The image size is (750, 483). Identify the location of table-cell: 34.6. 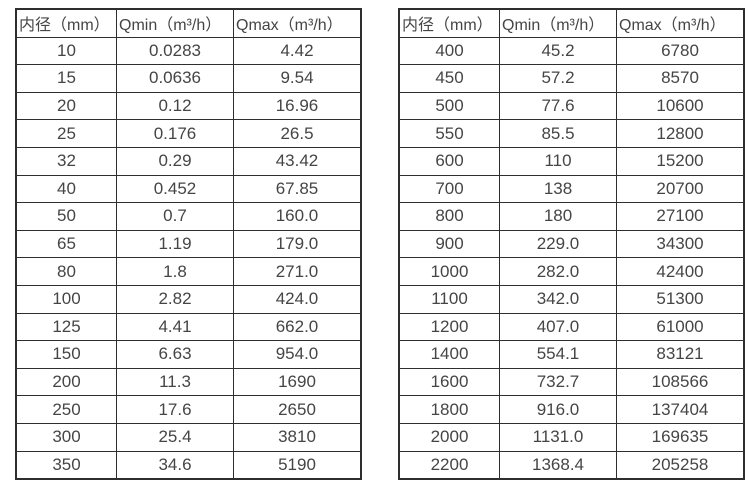
(175, 465).